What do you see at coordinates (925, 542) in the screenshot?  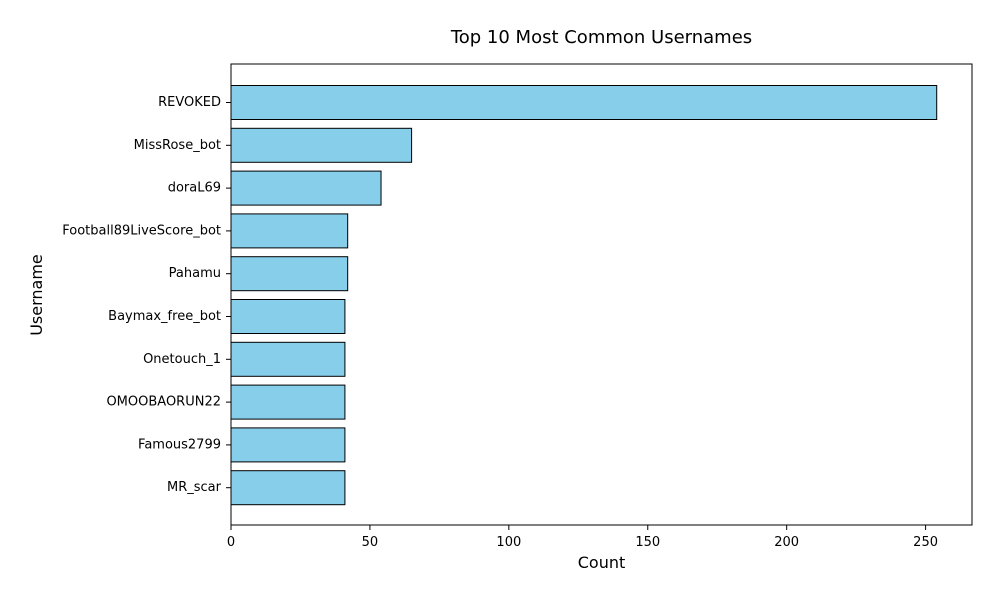 I see `x-tick-label: 250` at bounding box center [925, 542].